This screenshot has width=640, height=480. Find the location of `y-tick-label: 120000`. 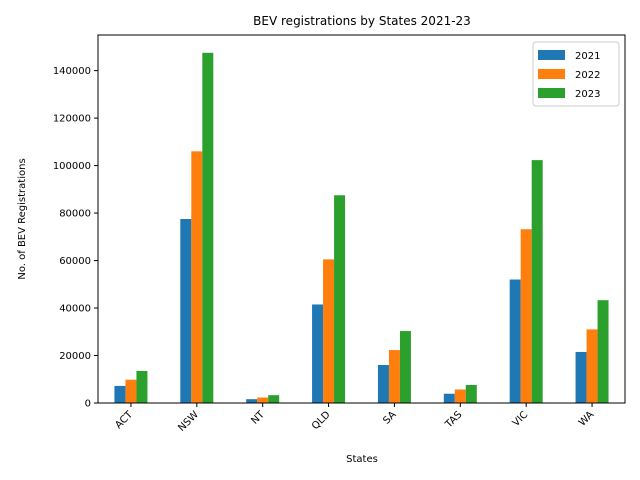

y-tick-label: 120000 is located at coordinates (72, 119).